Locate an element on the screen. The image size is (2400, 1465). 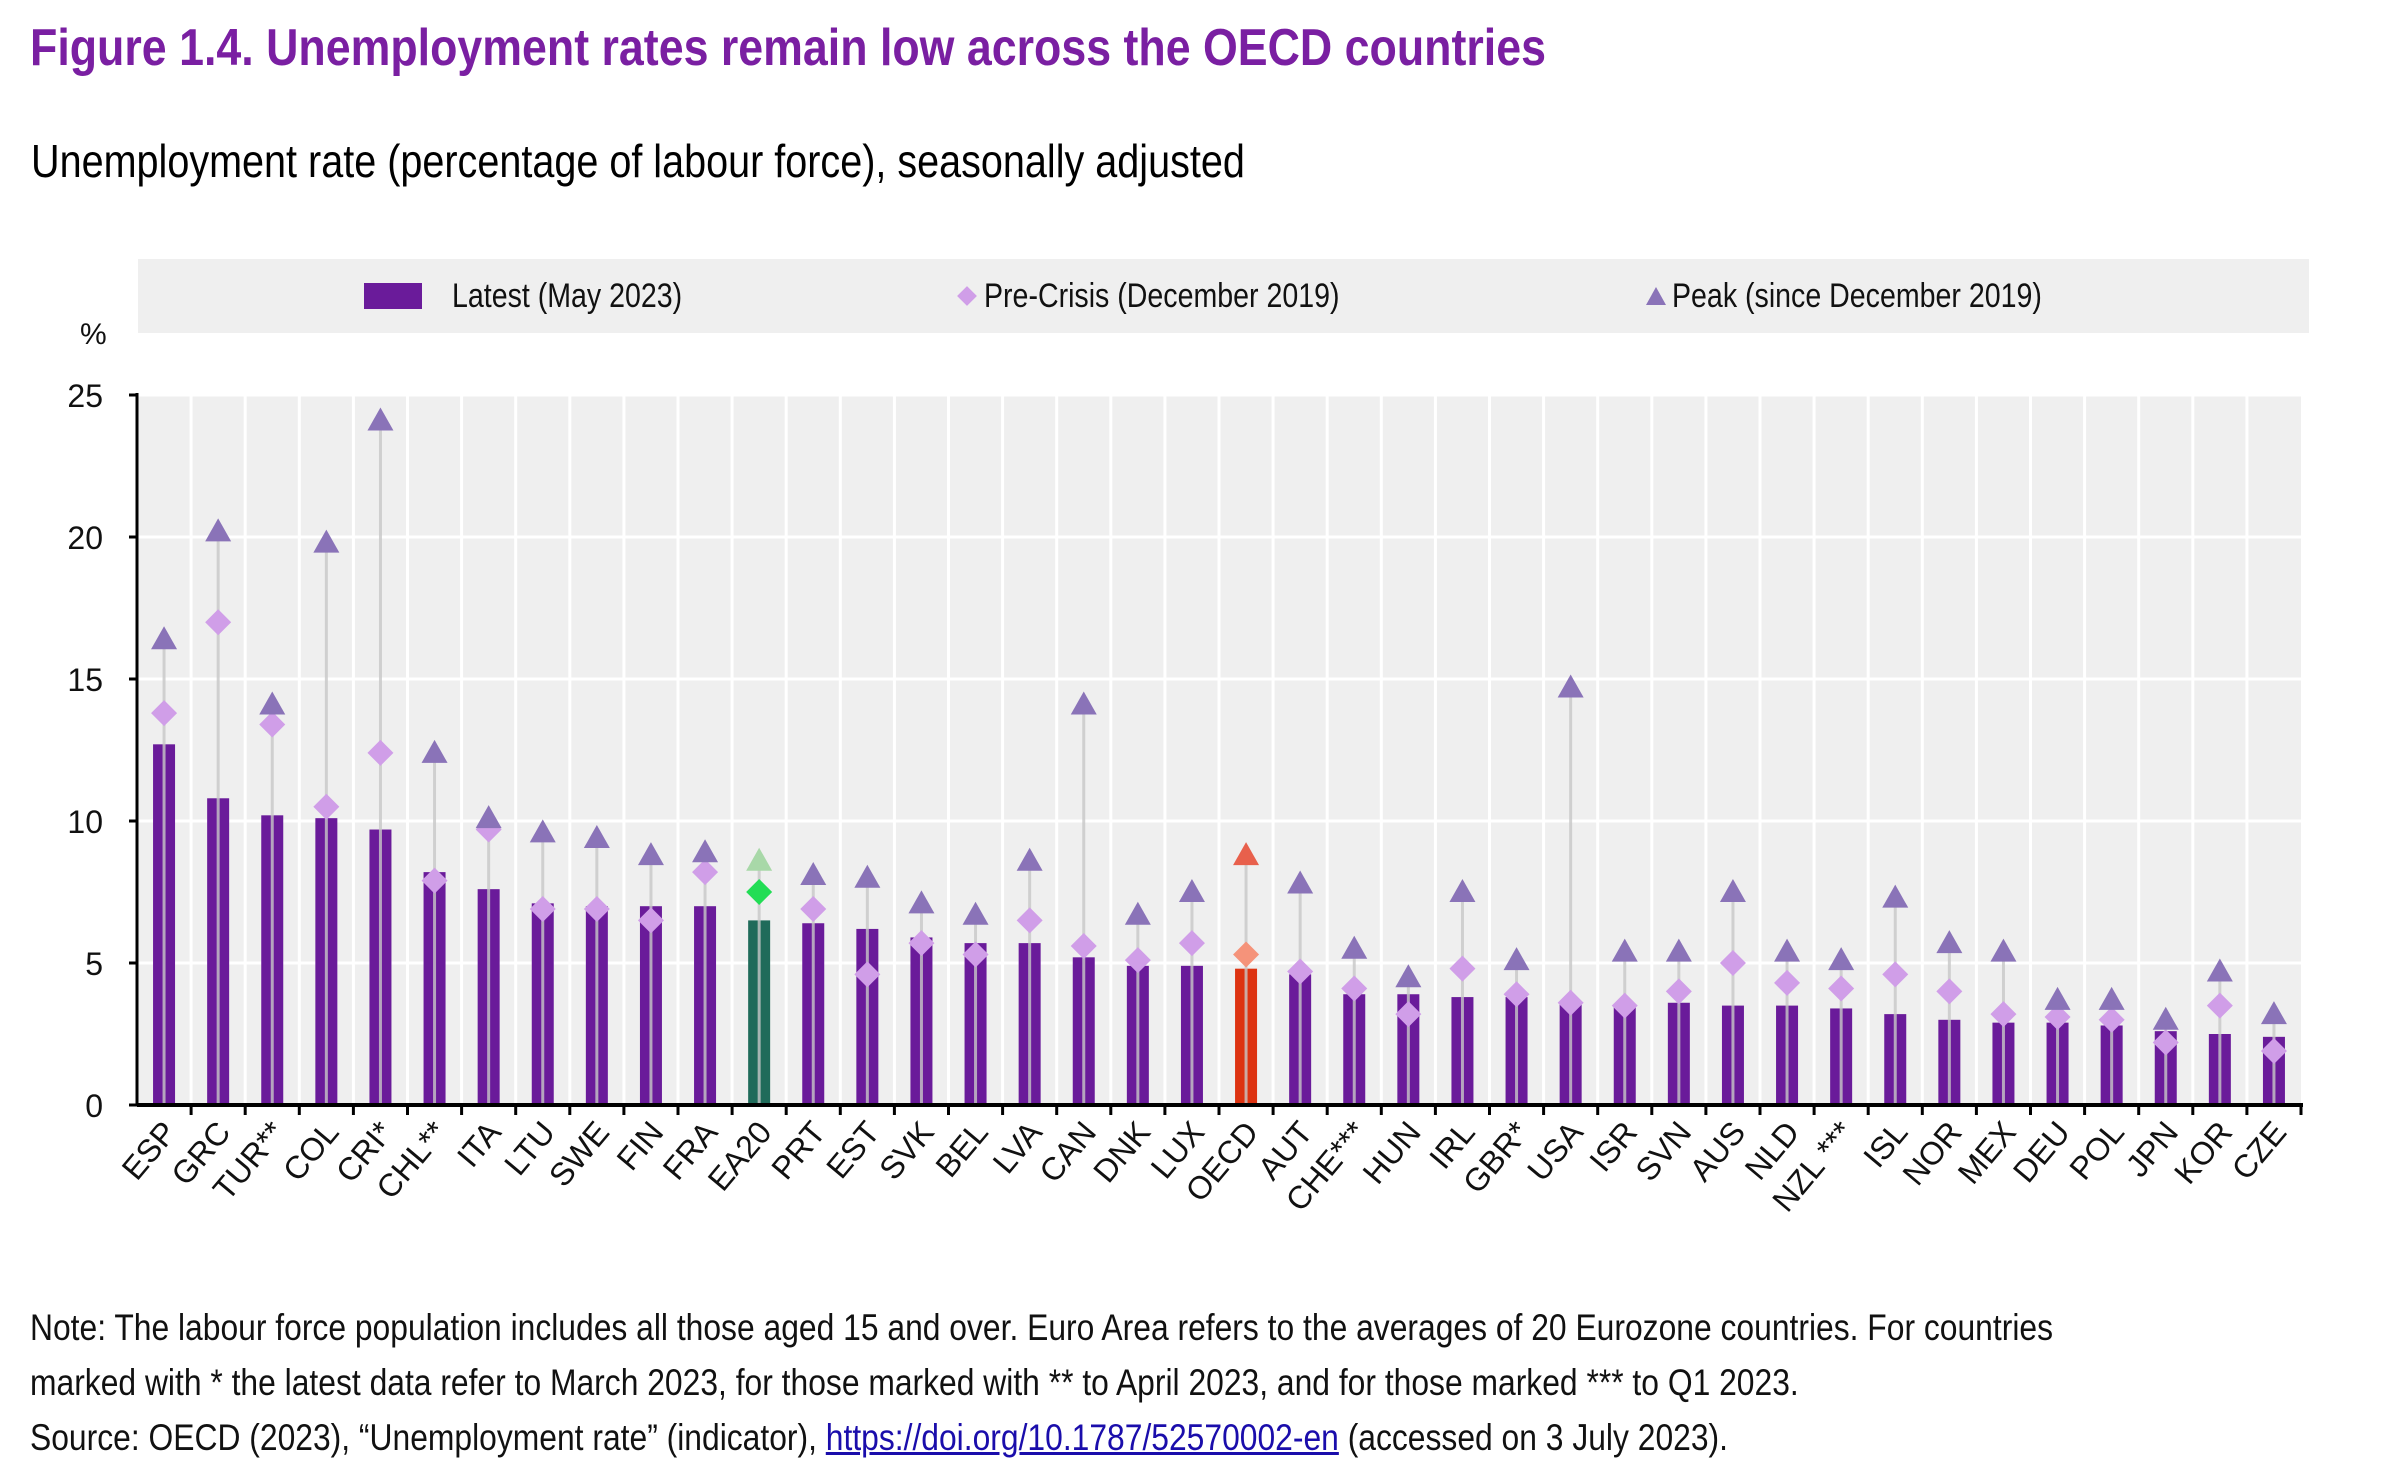
source-link: https://doi.org/10.1787/52570002-en is located at coordinates (1082, 1437).